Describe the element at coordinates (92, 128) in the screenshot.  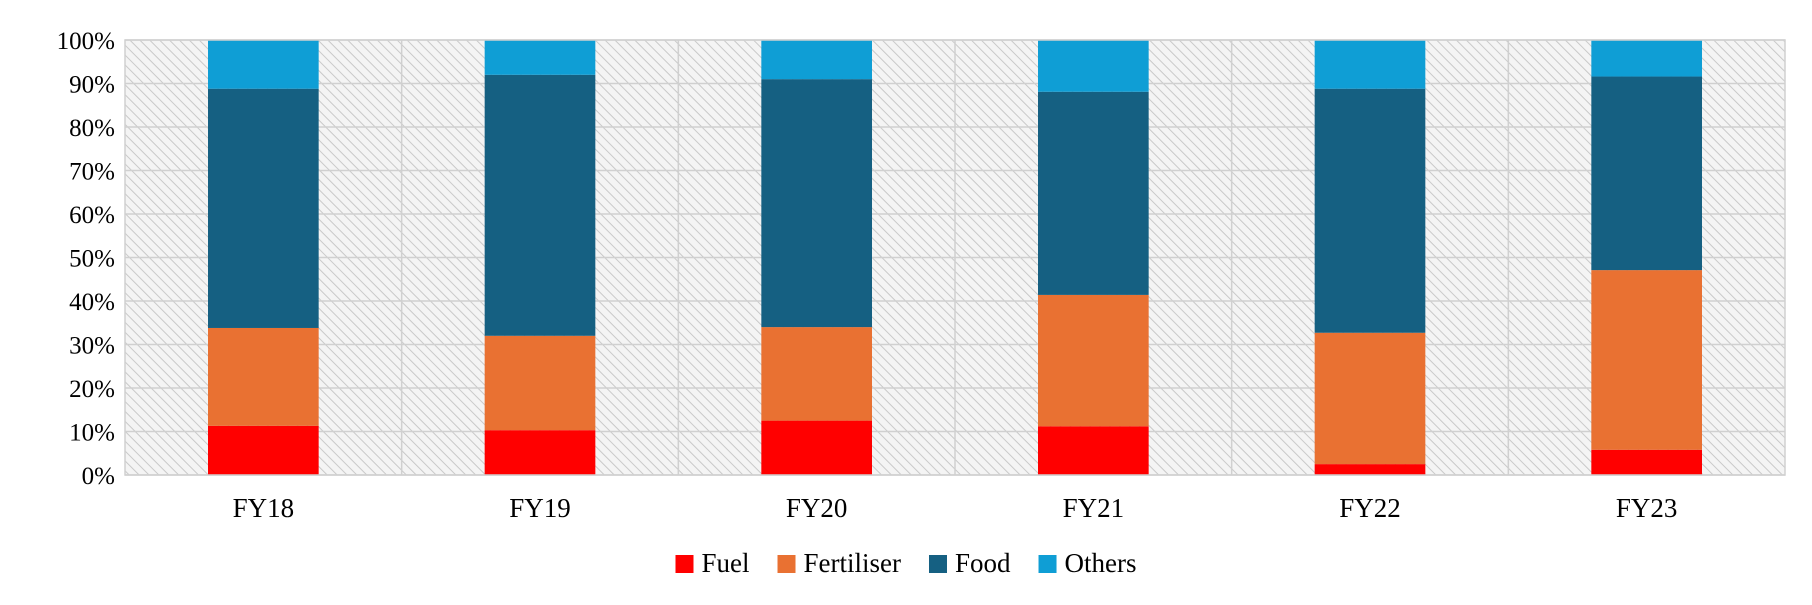
I see `y-tick-label: 80%` at that location.